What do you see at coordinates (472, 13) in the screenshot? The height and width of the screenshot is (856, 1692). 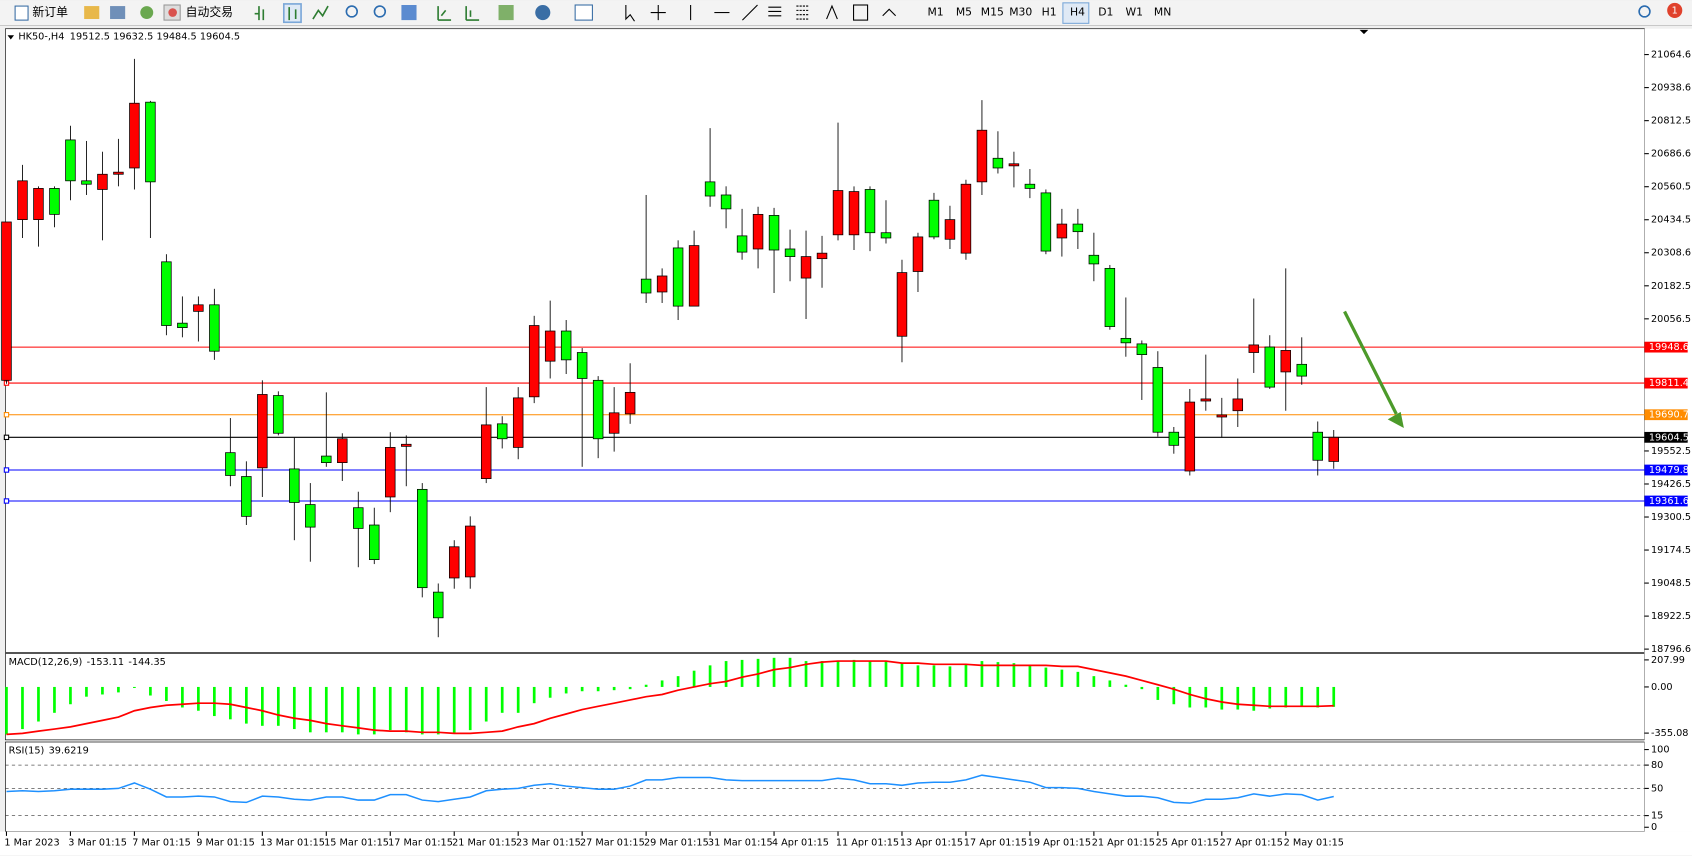 I see `chart-shift` at bounding box center [472, 13].